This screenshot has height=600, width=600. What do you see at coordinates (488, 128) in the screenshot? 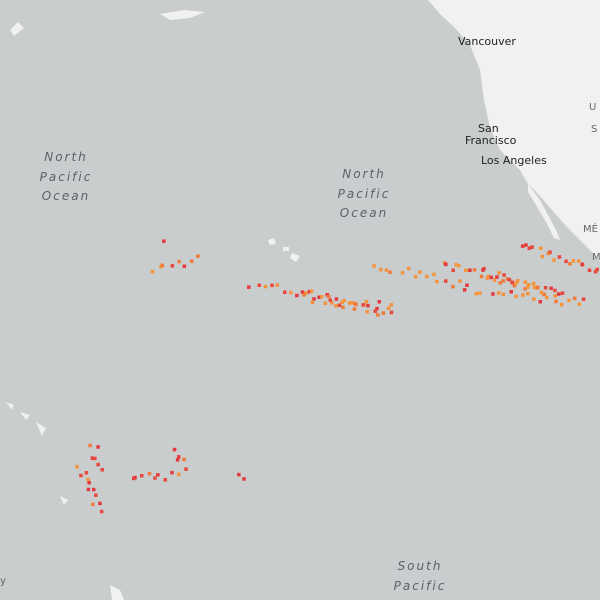
I see `city-label: San` at bounding box center [488, 128].